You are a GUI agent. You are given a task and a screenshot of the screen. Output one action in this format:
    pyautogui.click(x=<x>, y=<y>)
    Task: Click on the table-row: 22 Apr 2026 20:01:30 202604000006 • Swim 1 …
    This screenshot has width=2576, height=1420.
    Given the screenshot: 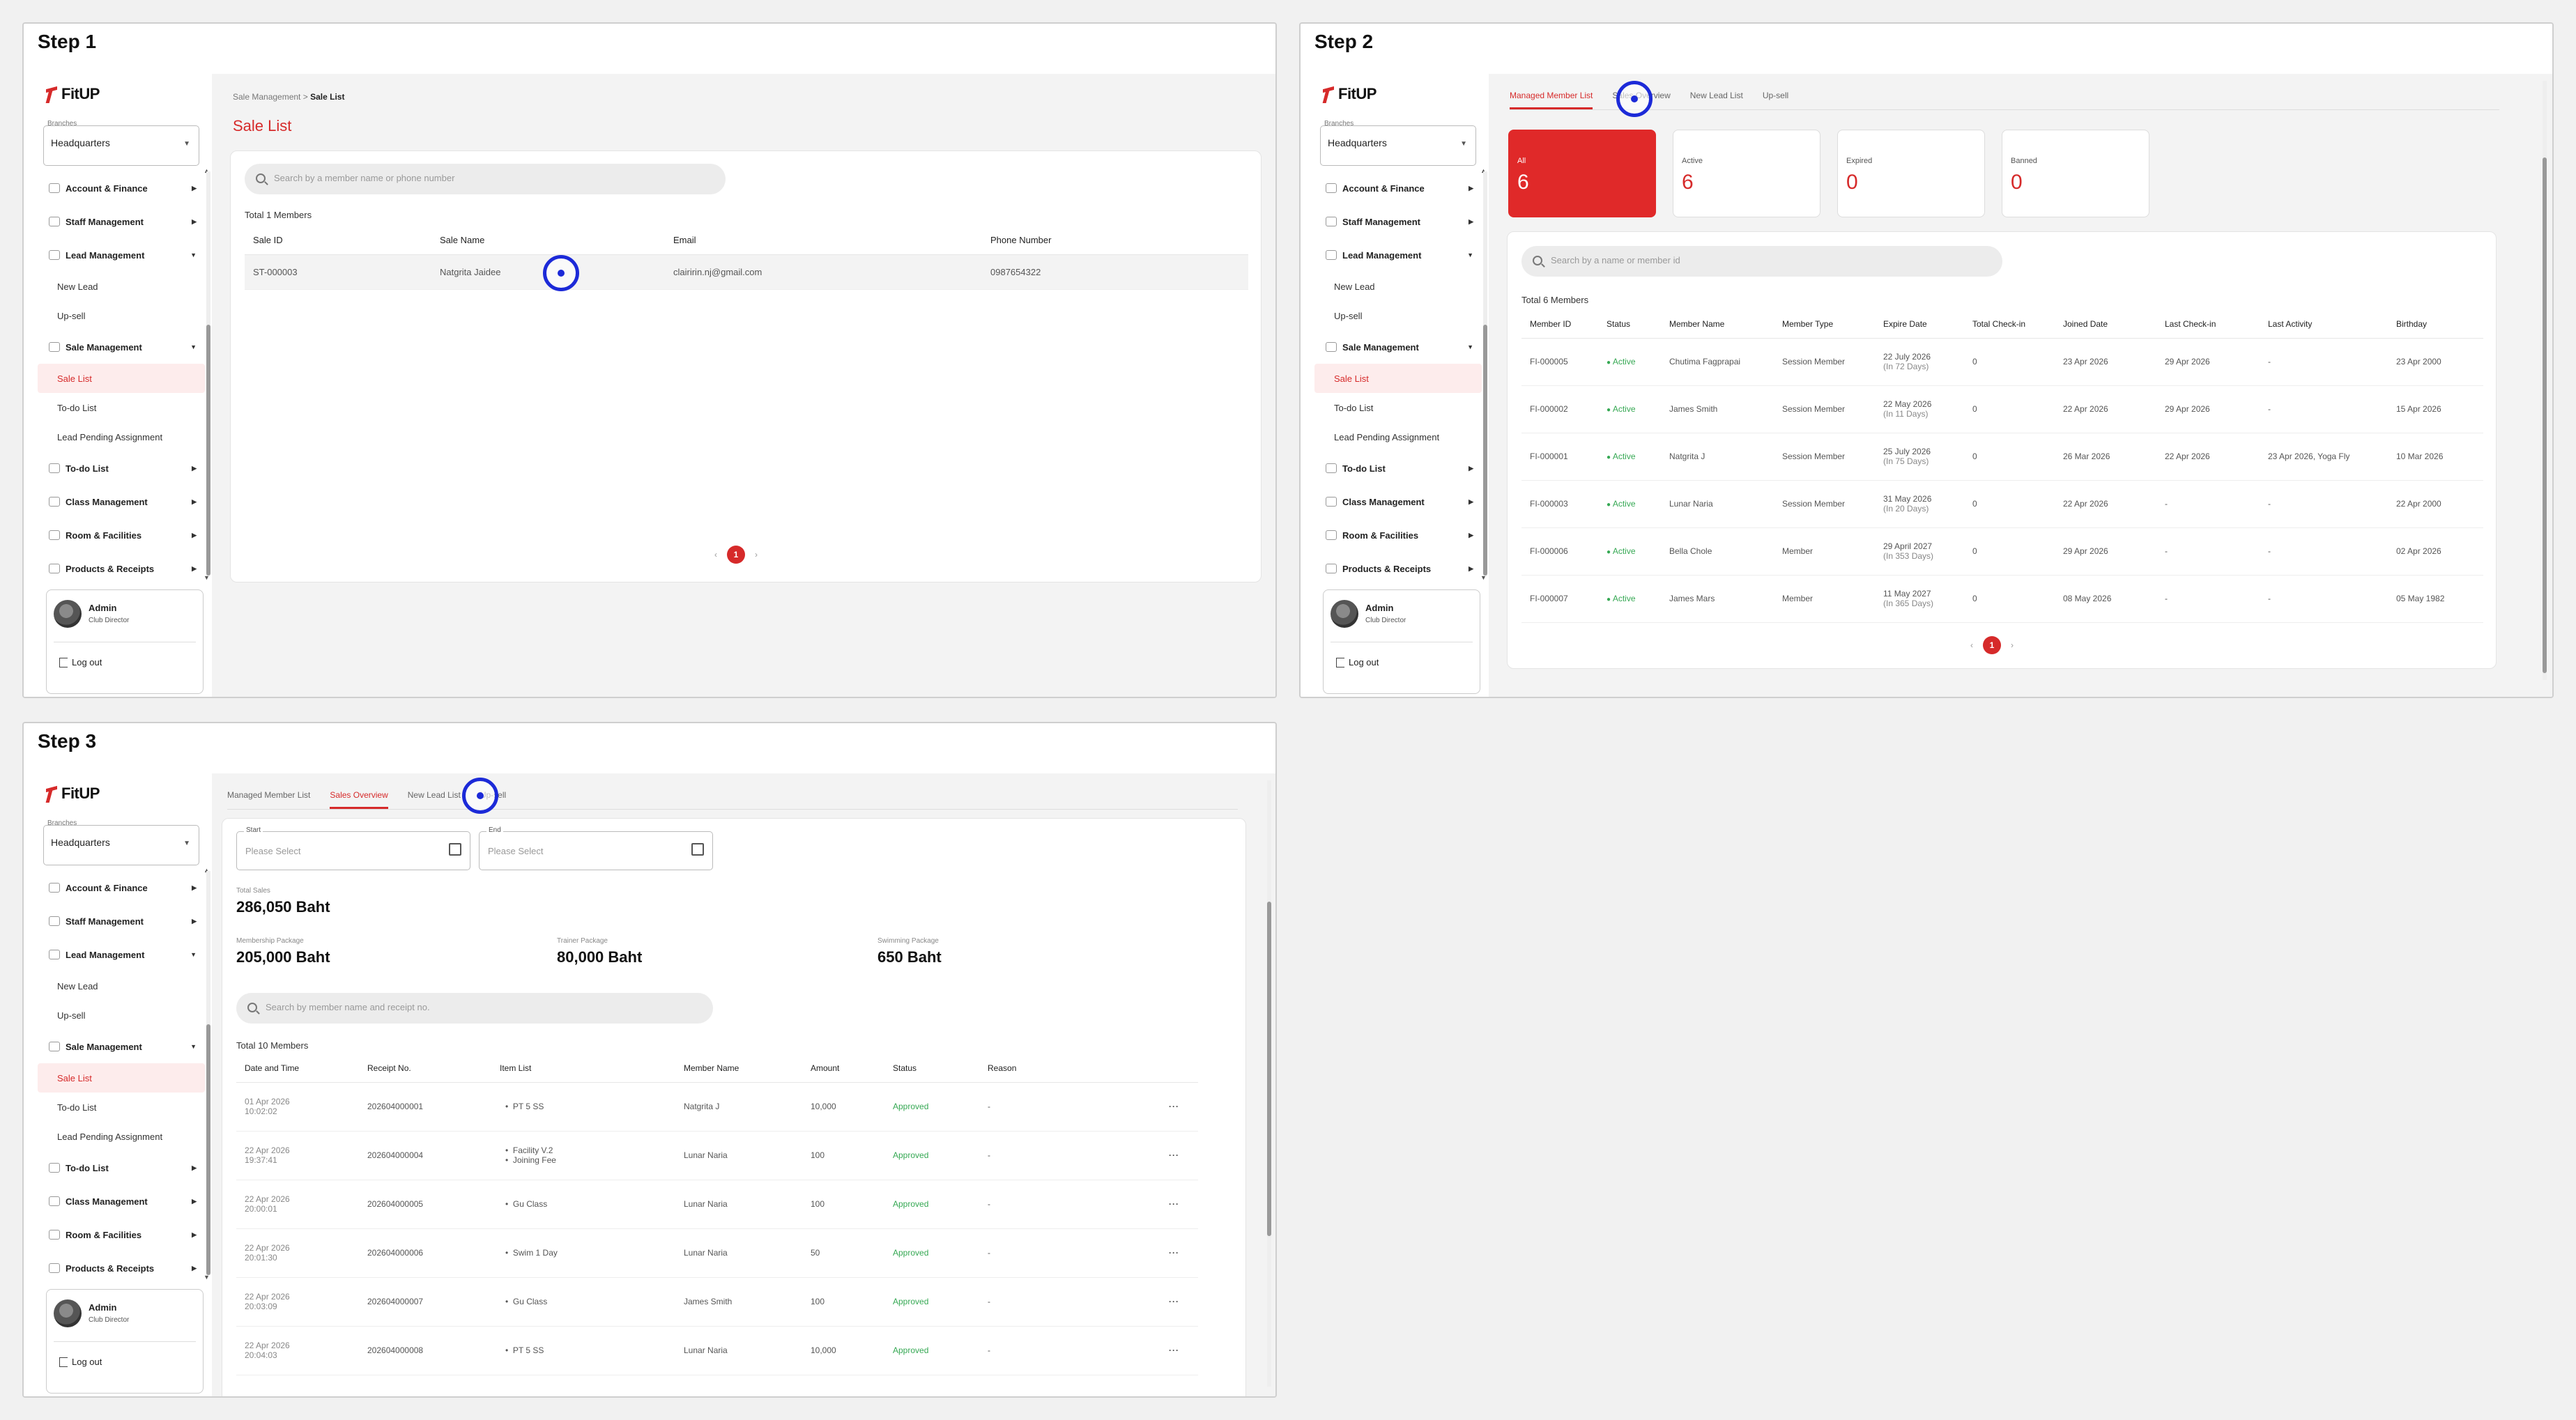 What is the action you would take?
    pyautogui.click(x=717, y=1253)
    